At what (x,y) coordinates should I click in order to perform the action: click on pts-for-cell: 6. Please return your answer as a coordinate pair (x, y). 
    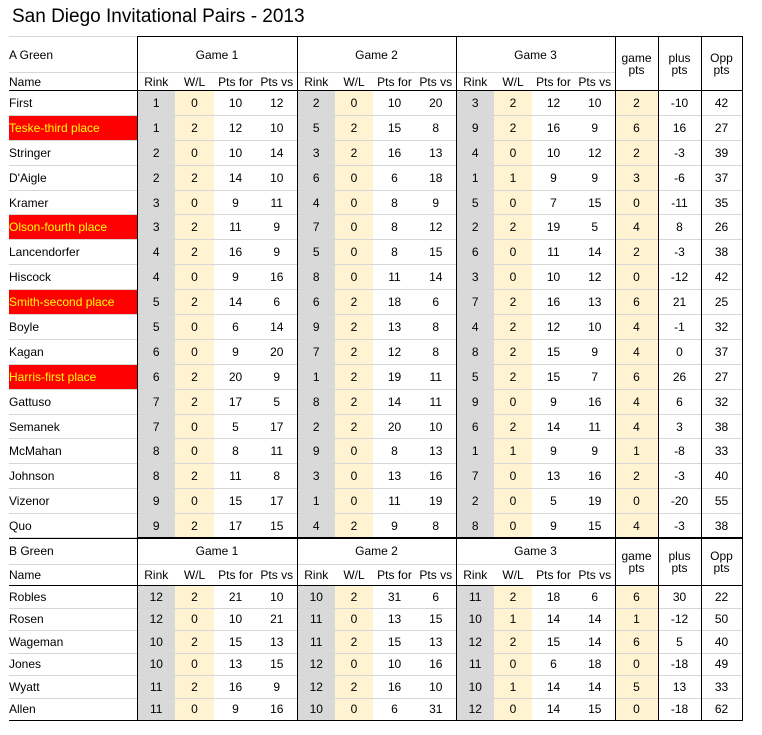
    Looking at the image, I should click on (394, 177).